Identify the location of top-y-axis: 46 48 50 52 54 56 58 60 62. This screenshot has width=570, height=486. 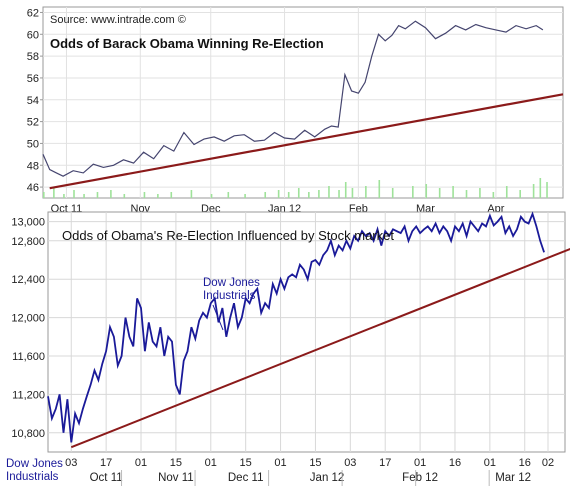
(35, 100).